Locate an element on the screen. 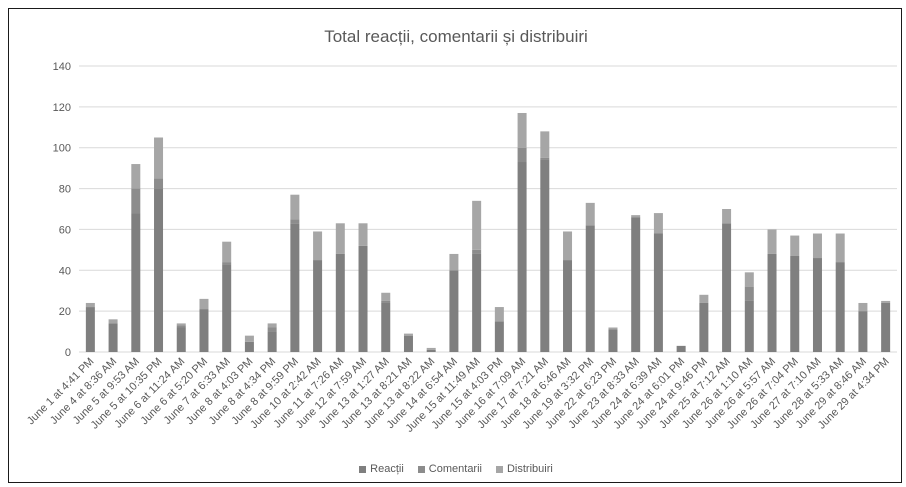 The height and width of the screenshot is (487, 906). legend-swatch-reactii is located at coordinates (363, 469).